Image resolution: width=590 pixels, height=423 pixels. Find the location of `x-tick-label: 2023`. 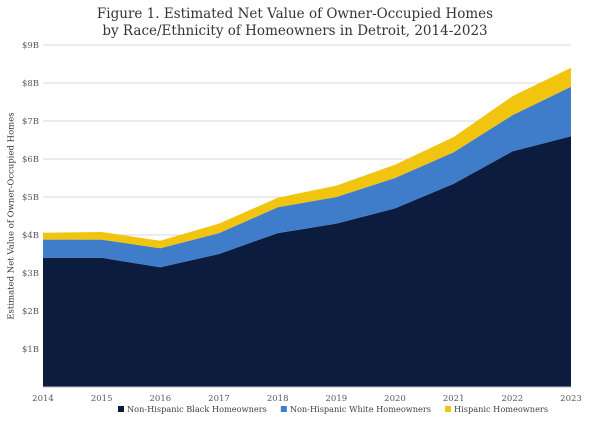

x-tick-label: 2023 is located at coordinates (571, 399).